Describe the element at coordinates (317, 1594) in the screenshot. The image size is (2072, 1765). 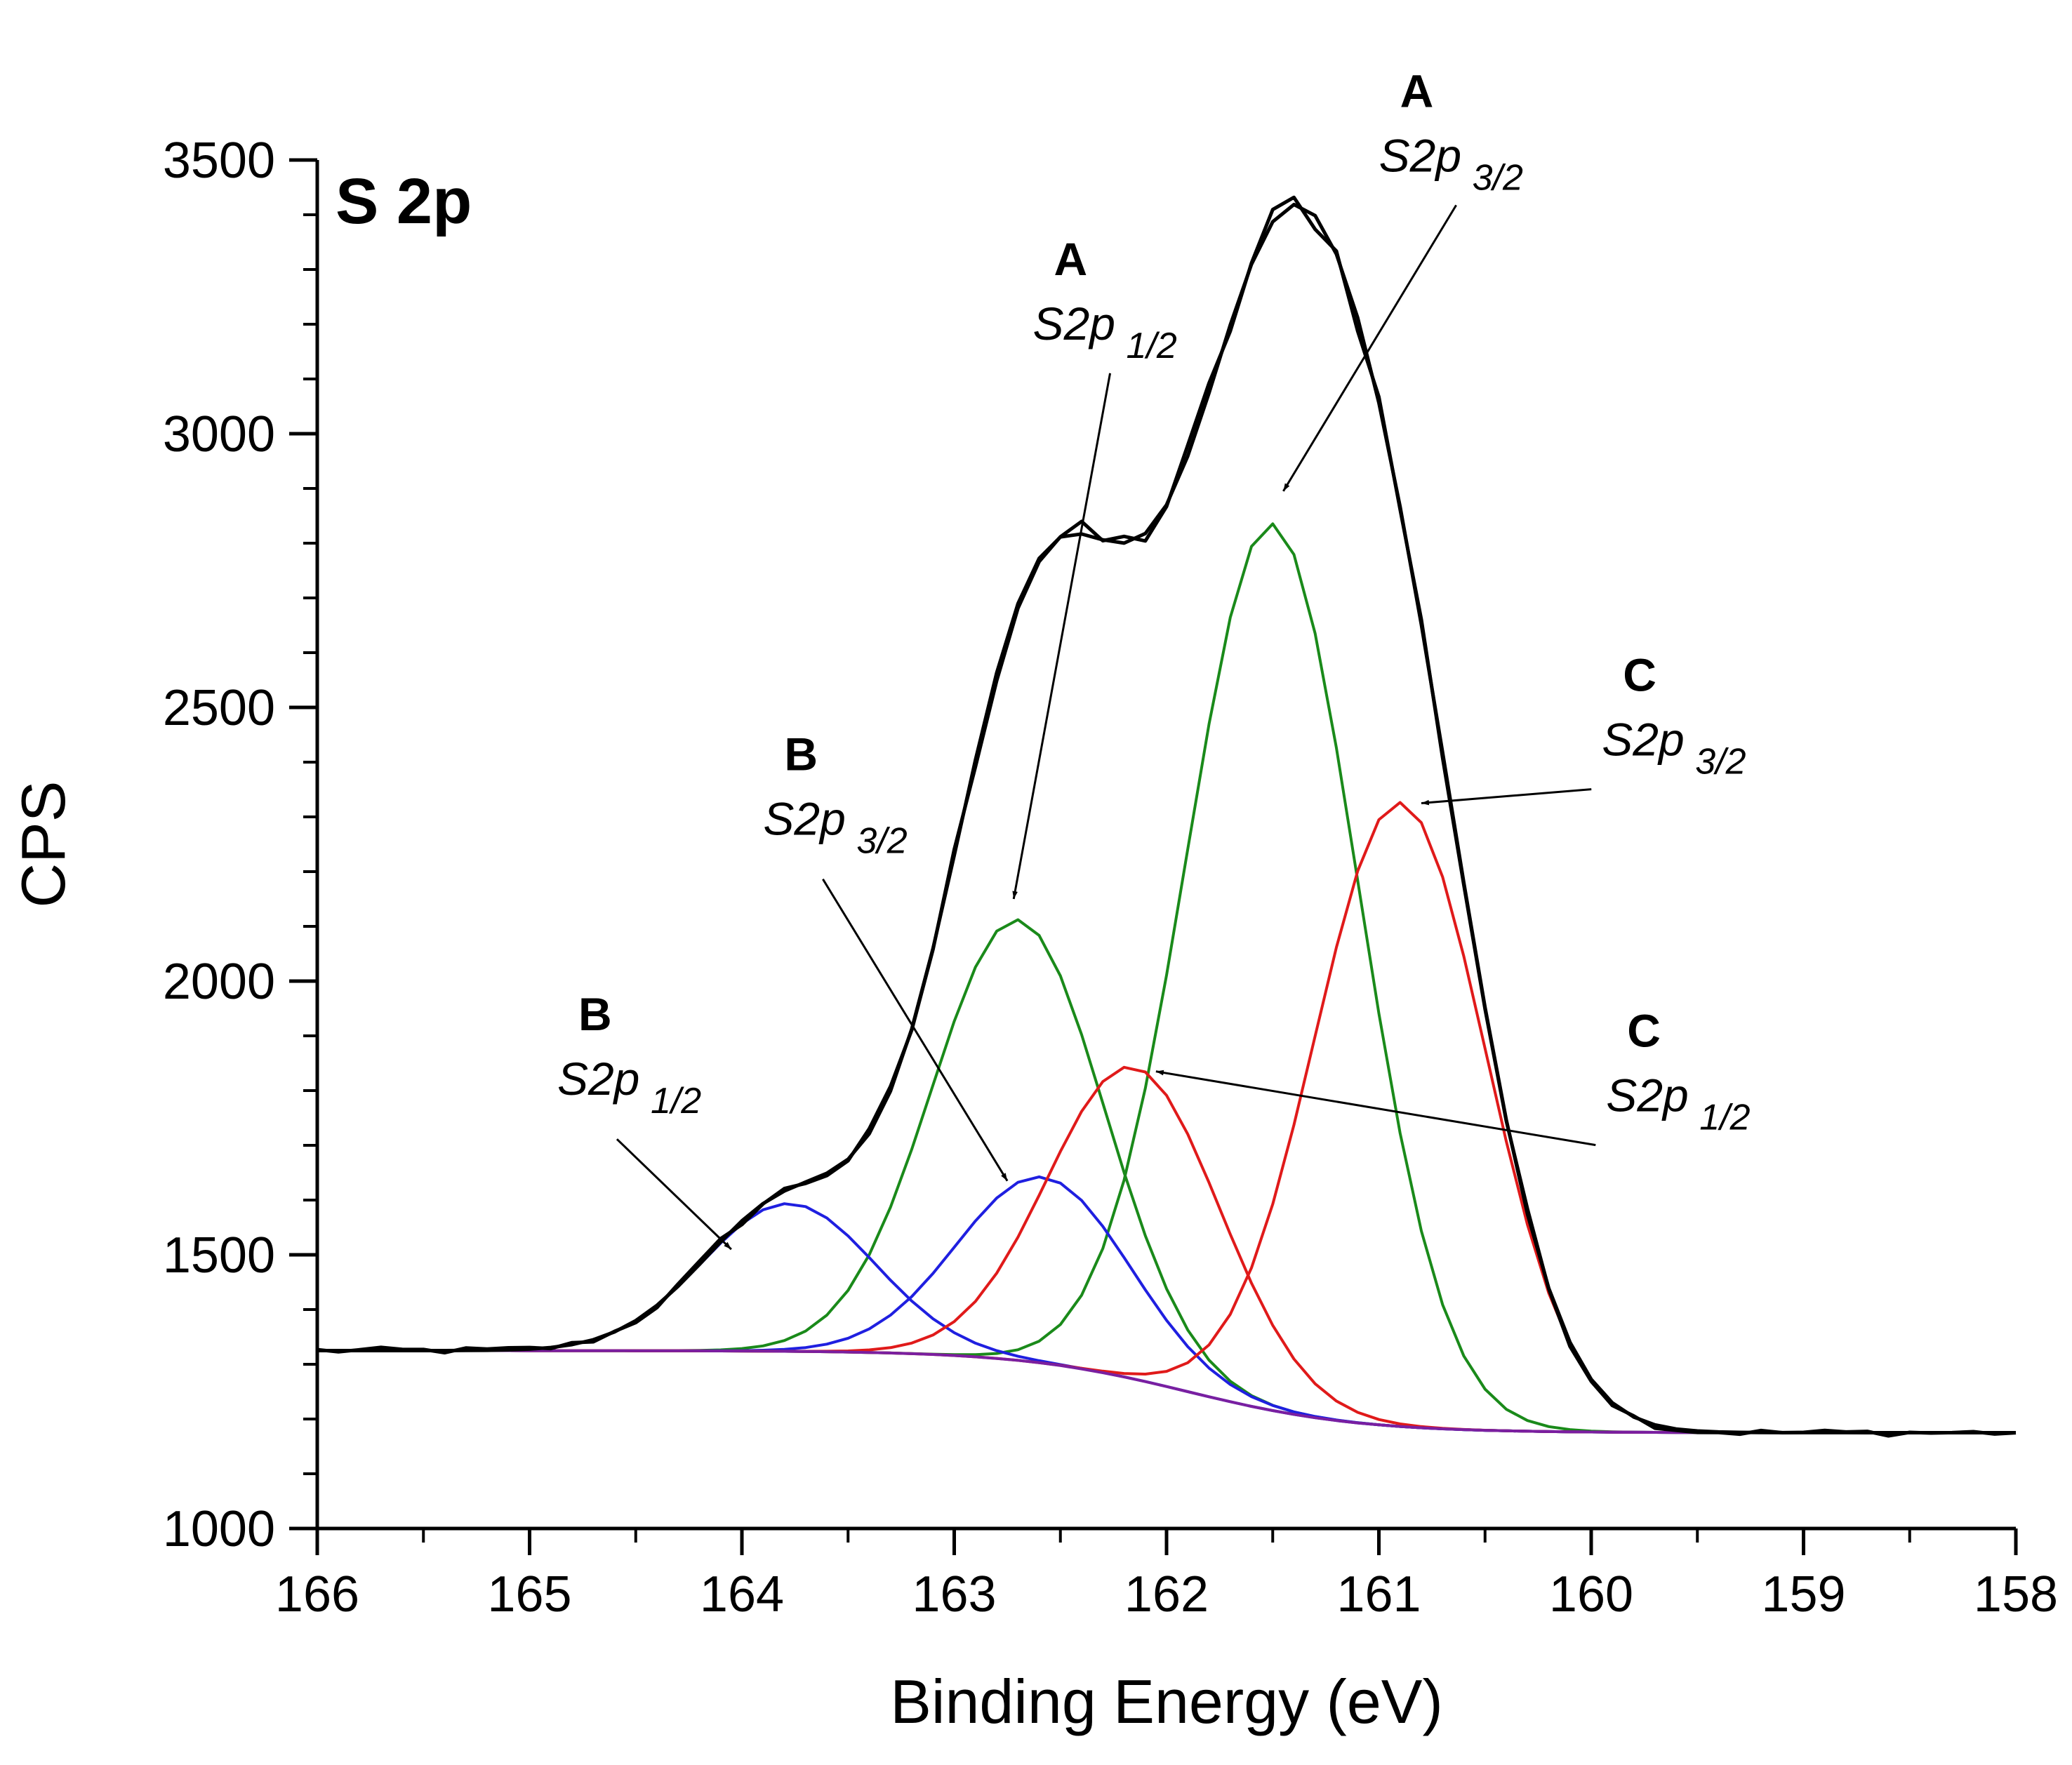
I see `x-tick-label: 166` at that location.